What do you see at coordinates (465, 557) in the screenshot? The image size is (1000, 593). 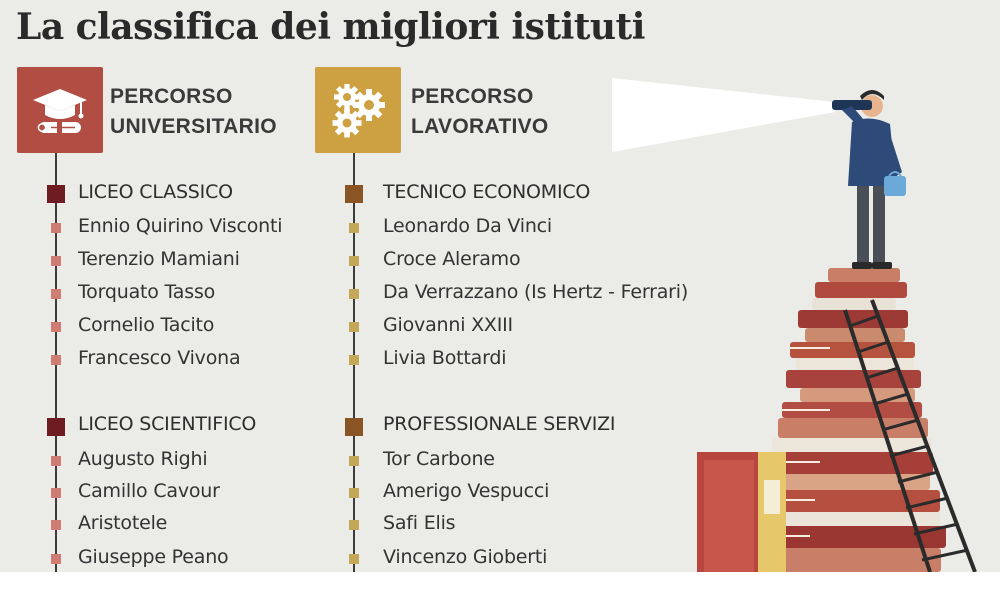 I see `list-item: Vincenzo Gioberti` at bounding box center [465, 557].